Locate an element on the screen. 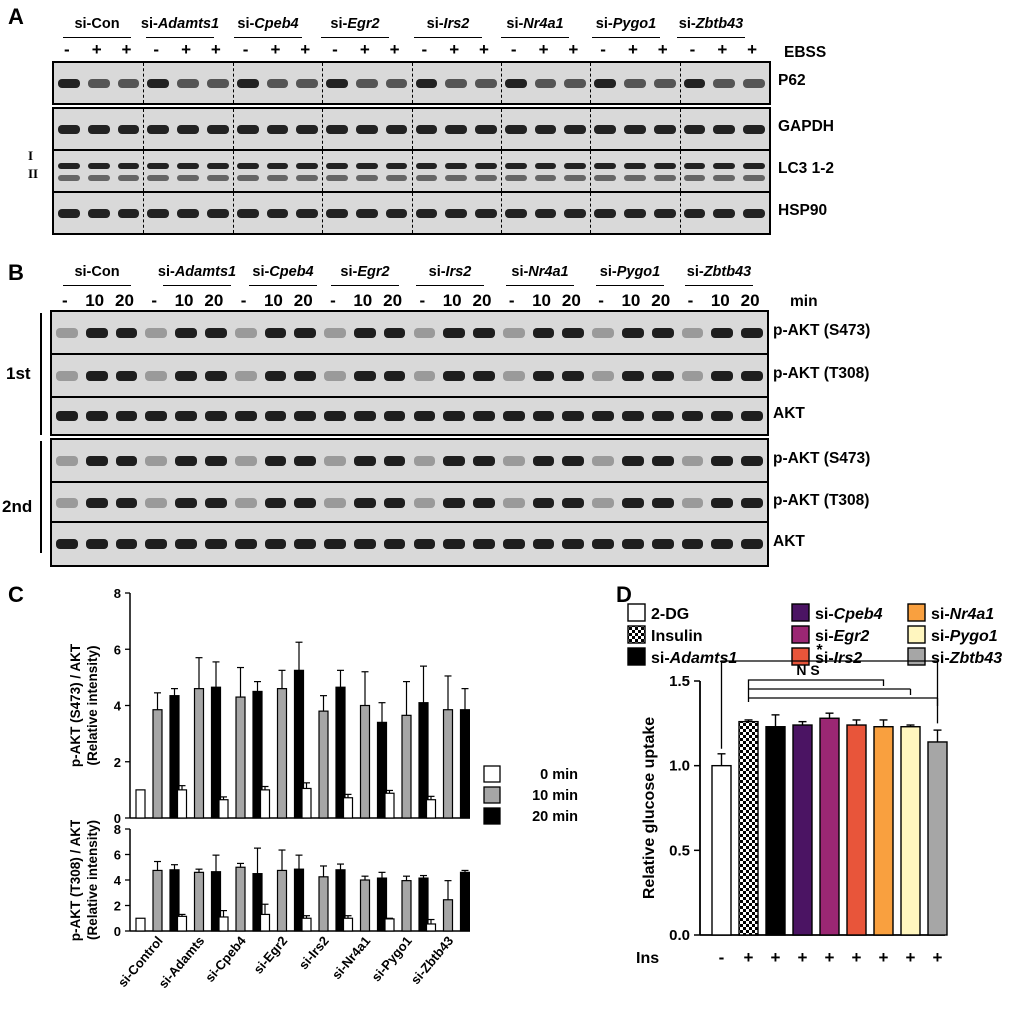  bar-0-min is located at coordinates (431, 809).